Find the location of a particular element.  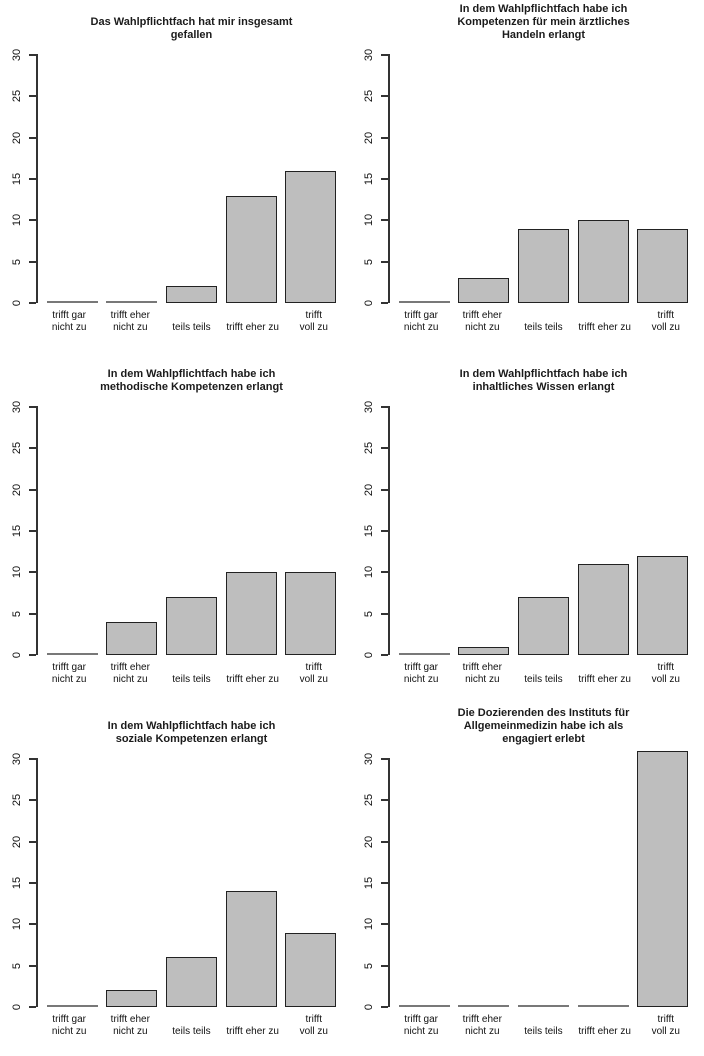

bar-trifft-eher-nicht-zu is located at coordinates (132, 998).